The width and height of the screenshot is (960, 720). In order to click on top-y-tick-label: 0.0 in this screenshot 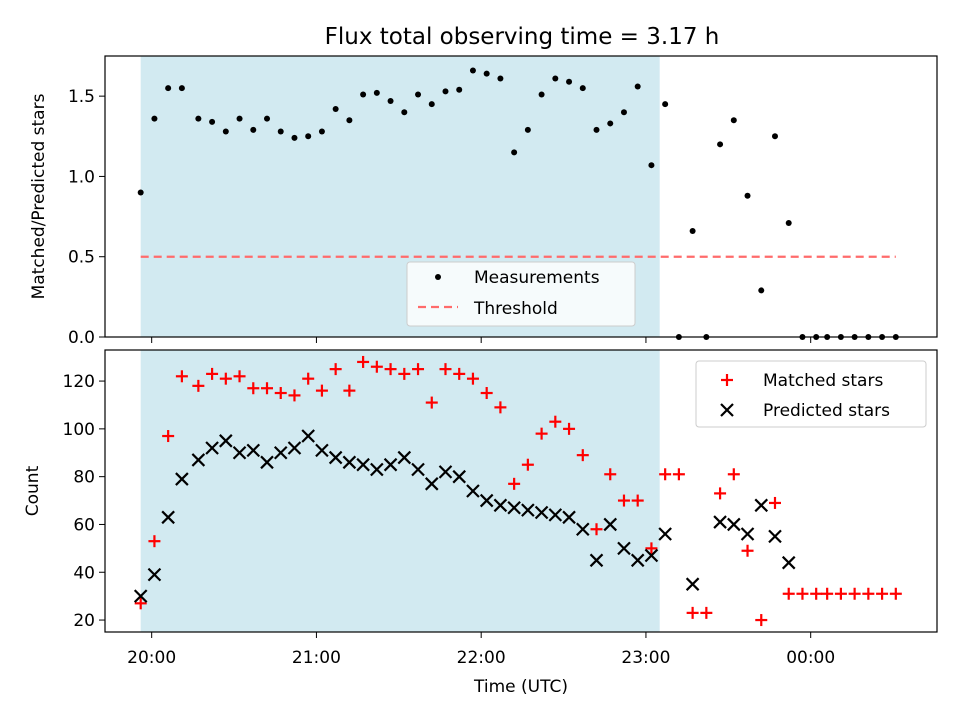, I will do `click(81, 338)`.